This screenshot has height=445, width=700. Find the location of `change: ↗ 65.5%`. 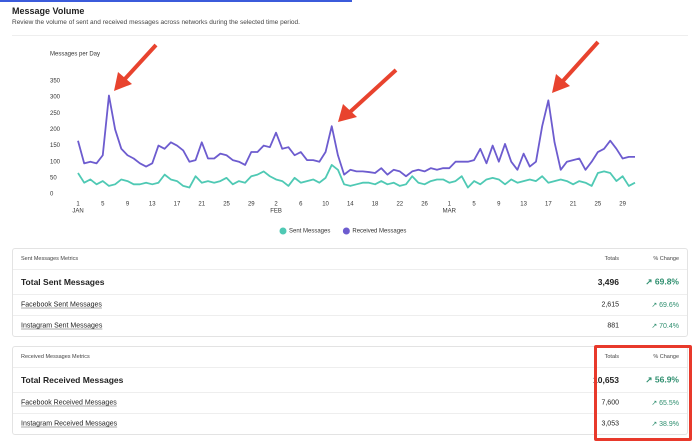

change: ↗ 65.5% is located at coordinates (665, 403).